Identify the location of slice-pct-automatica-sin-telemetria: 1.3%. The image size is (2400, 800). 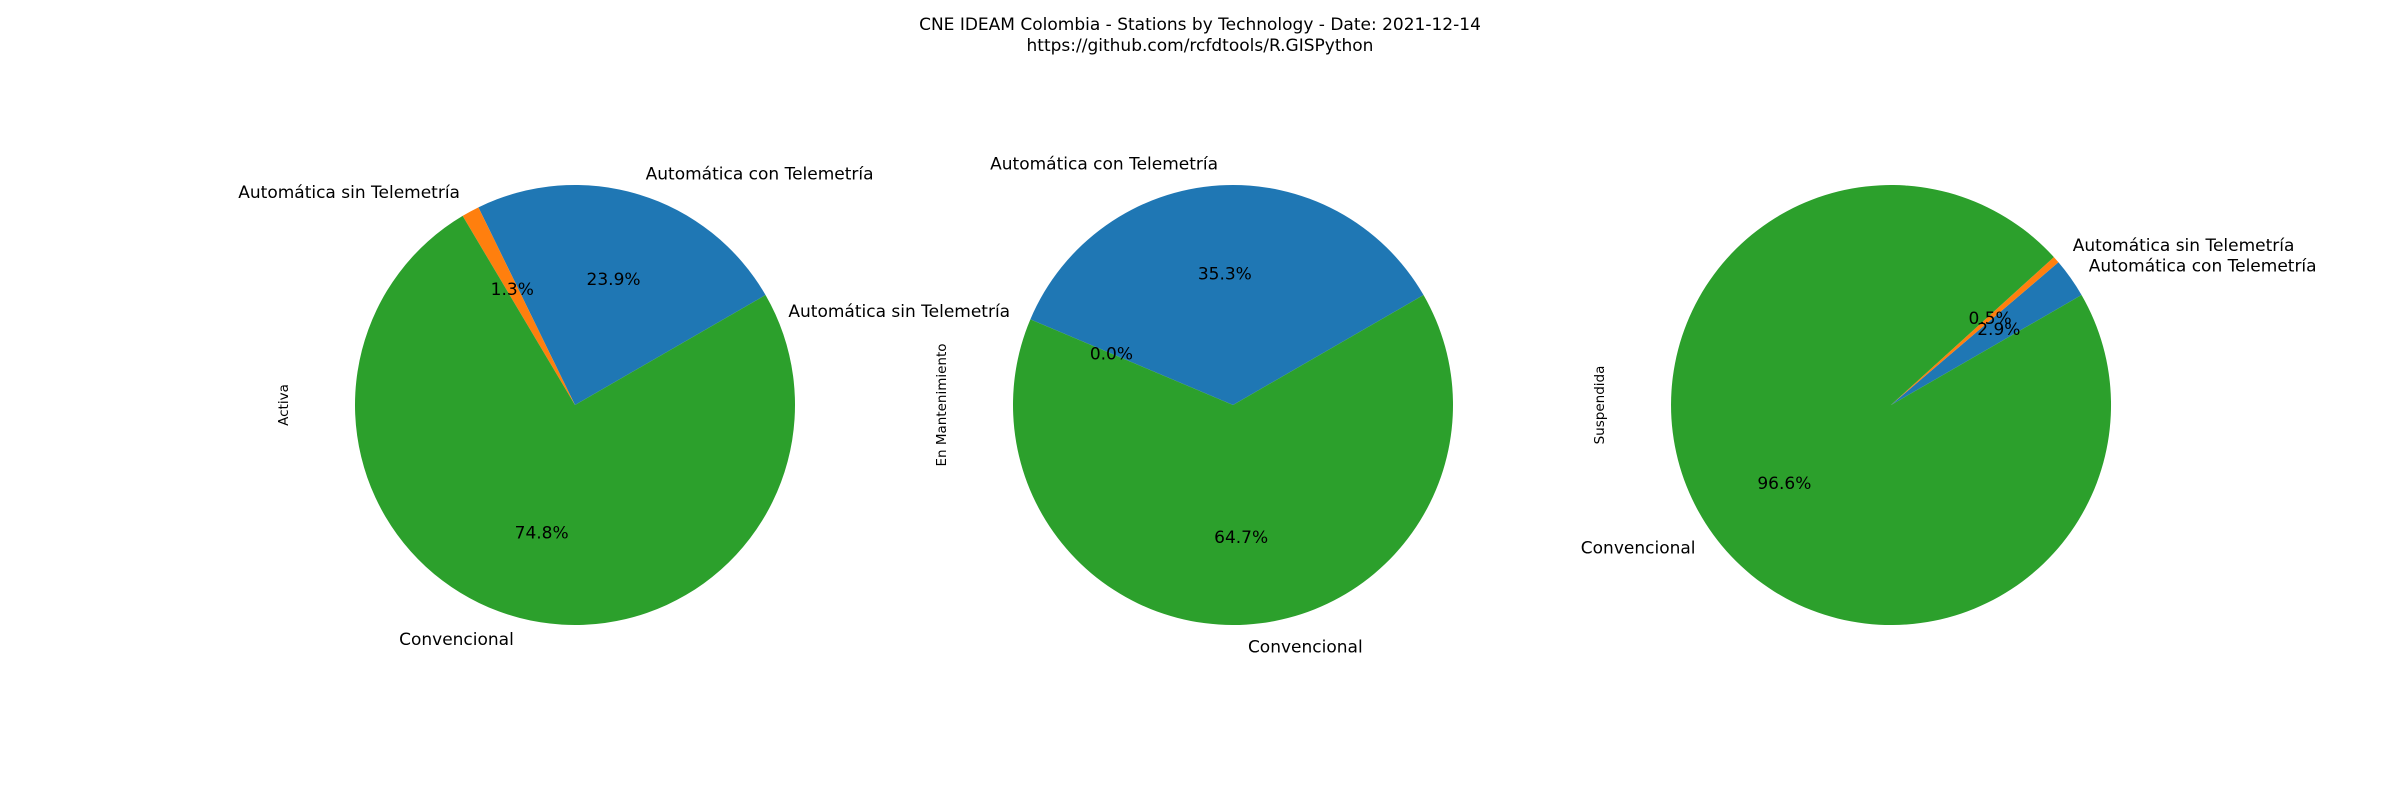
(512, 290).